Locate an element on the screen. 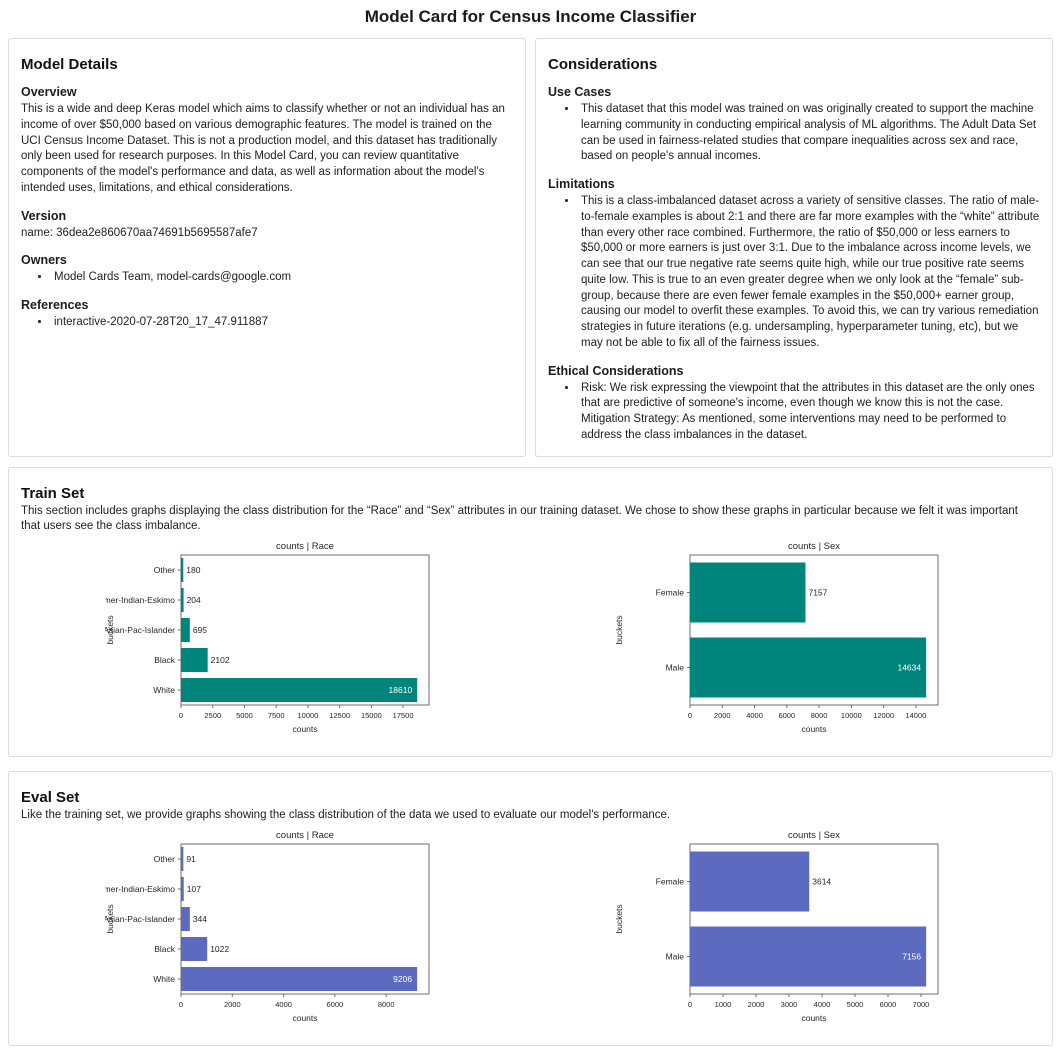 The width and height of the screenshot is (1061, 1064). bar-value-label: 204 is located at coordinates (193, 600).